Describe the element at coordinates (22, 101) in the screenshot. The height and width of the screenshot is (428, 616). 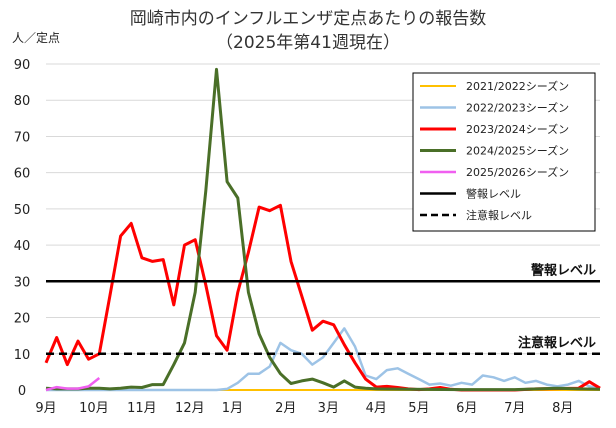
I see `y-tick-label: 80` at that location.